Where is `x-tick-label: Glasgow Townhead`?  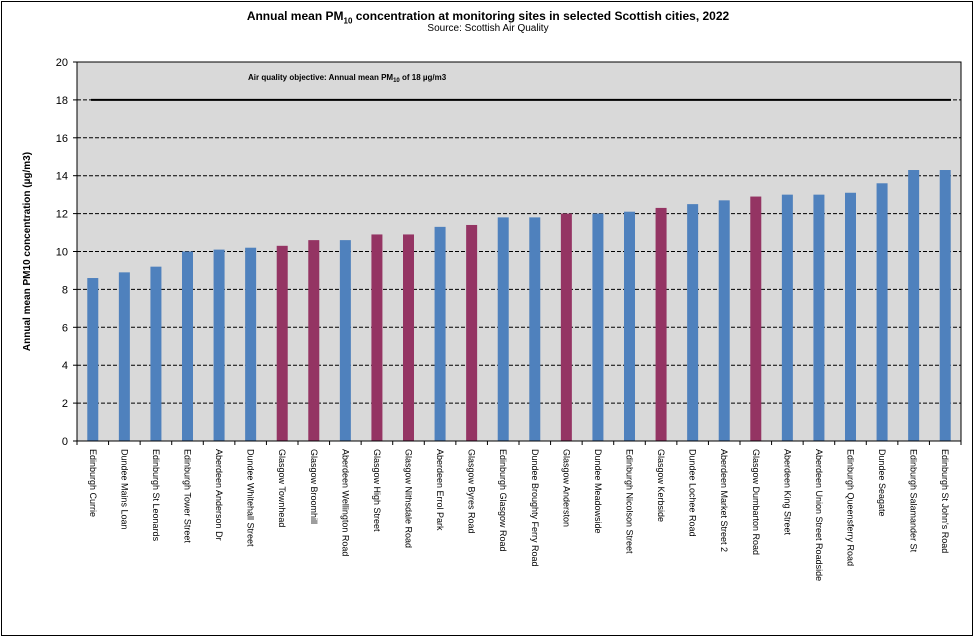 x-tick-label: Glasgow Townhead is located at coordinates (282, 488).